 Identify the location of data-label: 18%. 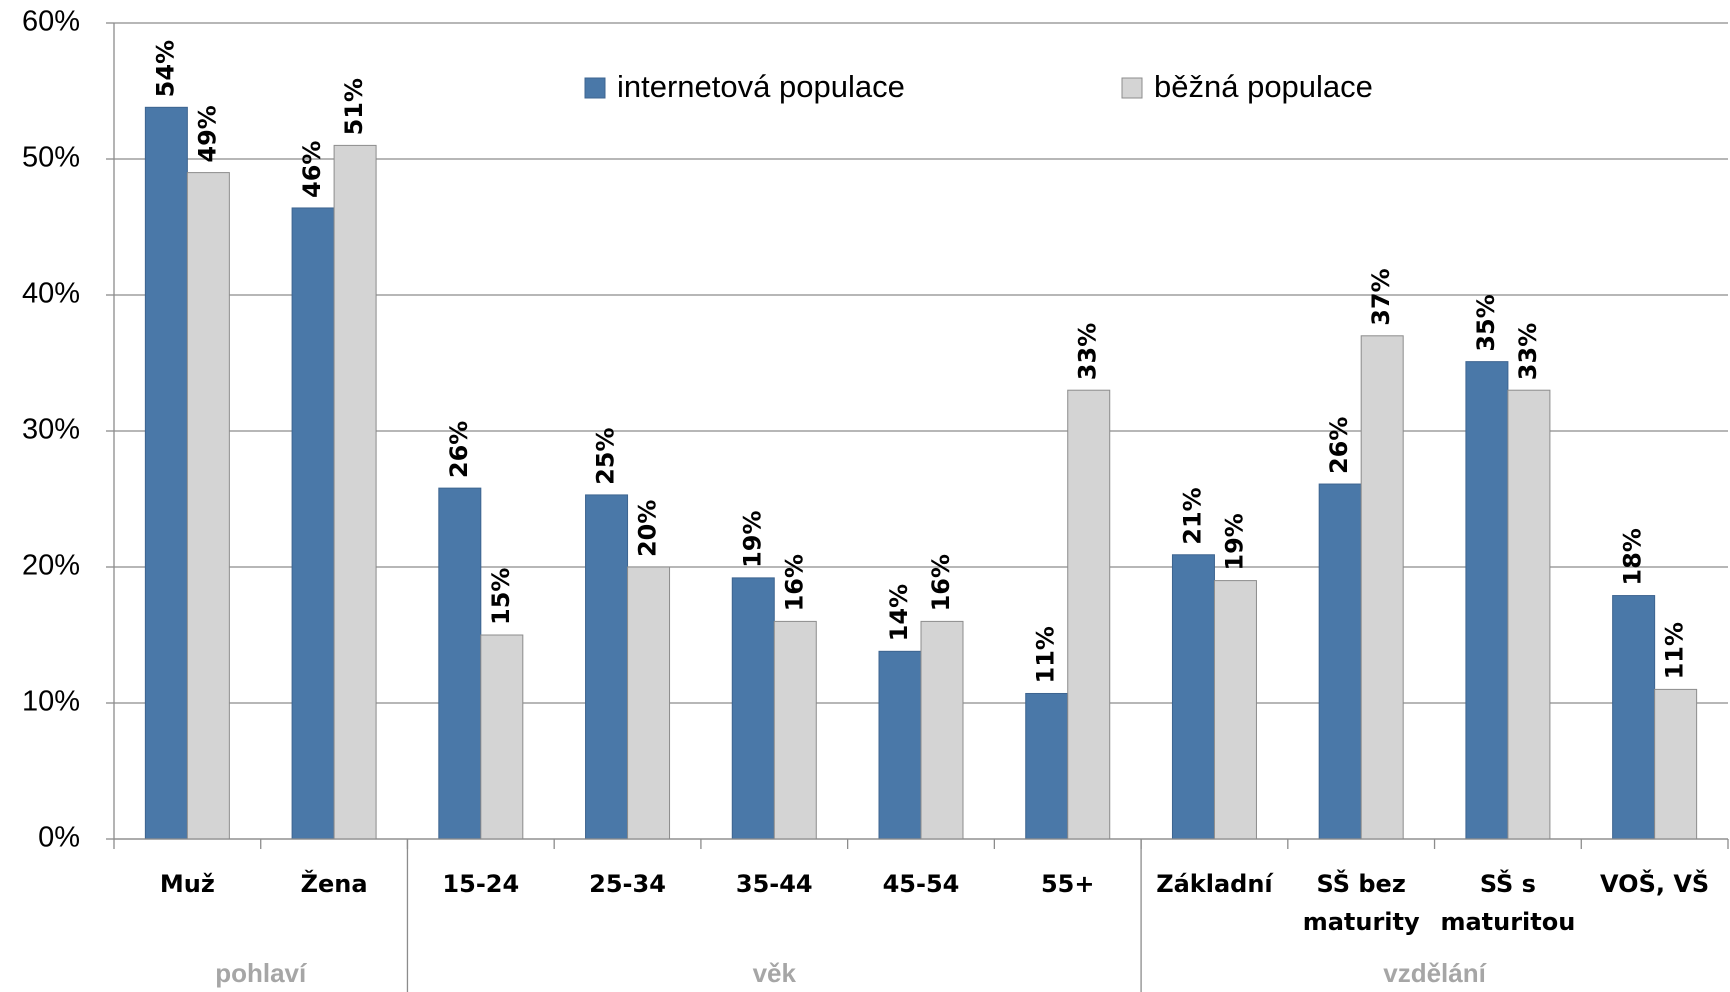
(1633, 556).